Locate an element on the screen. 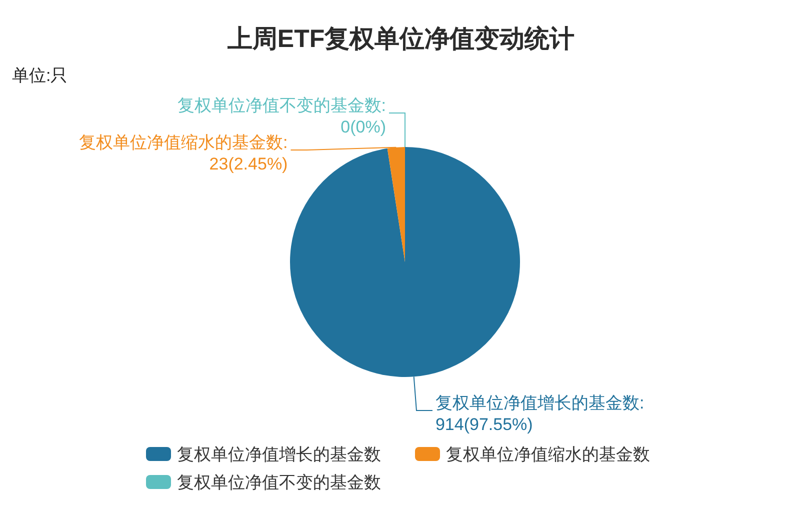 The width and height of the screenshot is (796, 509). legend-label: 复权单位净值增长的基金数 is located at coordinates (279, 454).